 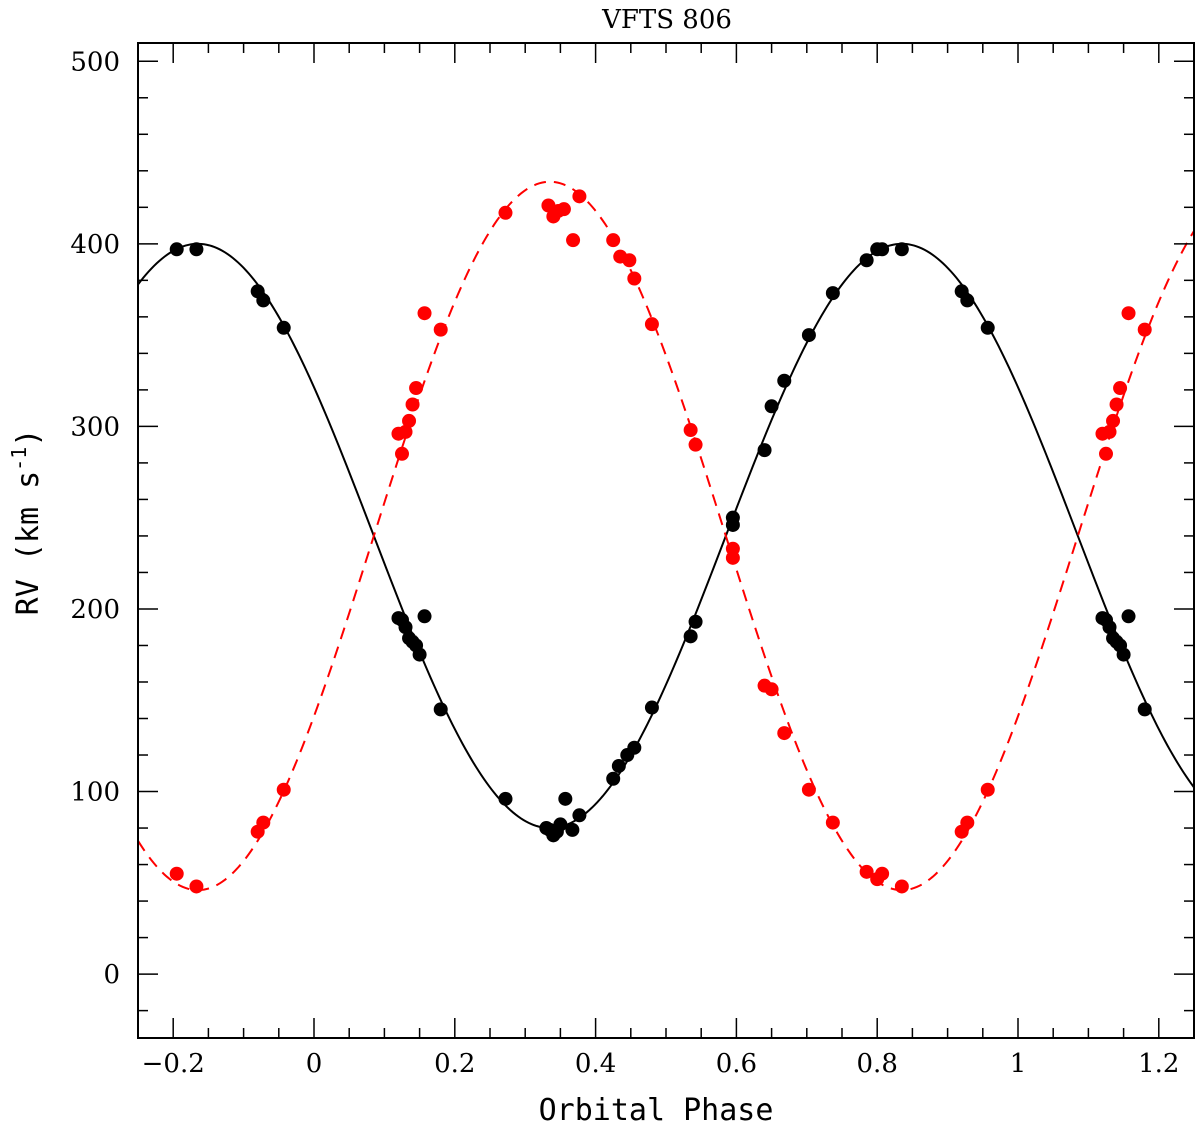 What do you see at coordinates (595, 1064) in the screenshot?
I see `x-tick-label: 0.4` at bounding box center [595, 1064].